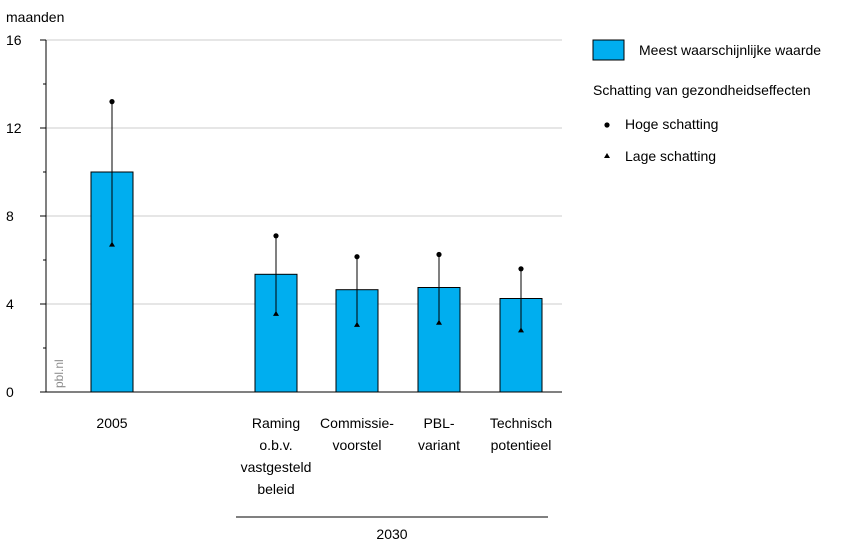 The height and width of the screenshot is (544, 862). What do you see at coordinates (10, 392) in the screenshot?
I see `y-tick-label: 0` at bounding box center [10, 392].